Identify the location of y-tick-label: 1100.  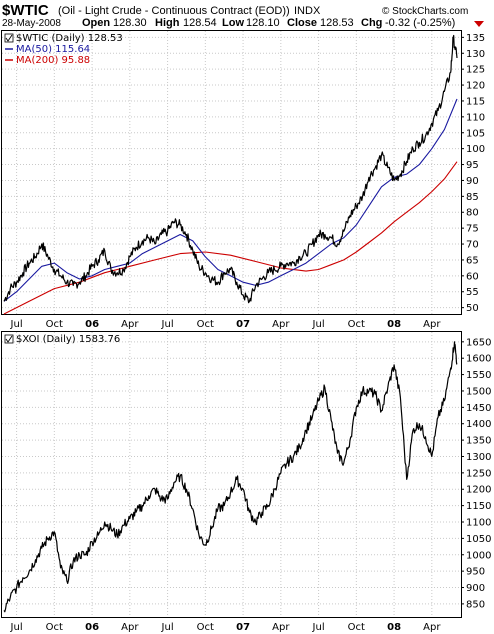
(478, 523).